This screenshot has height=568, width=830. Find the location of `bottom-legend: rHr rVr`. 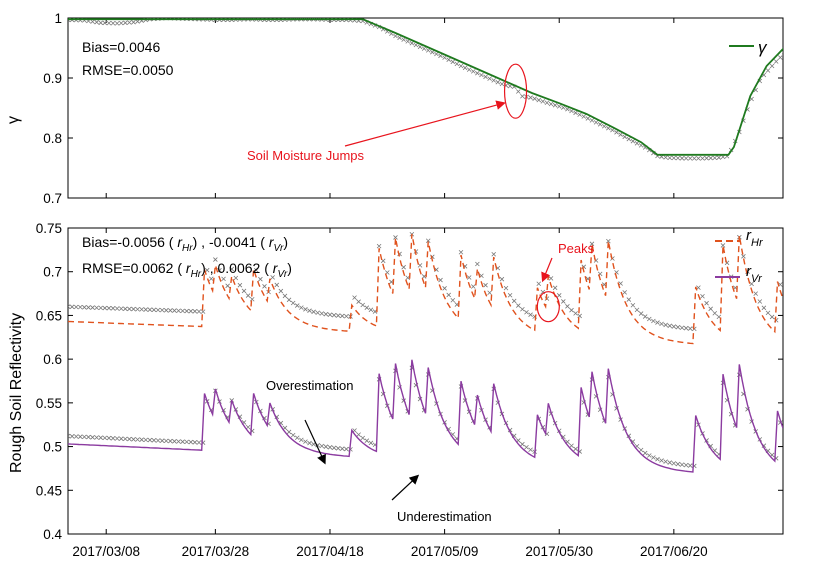

bottom-legend: rHr rVr is located at coordinates (739, 256).